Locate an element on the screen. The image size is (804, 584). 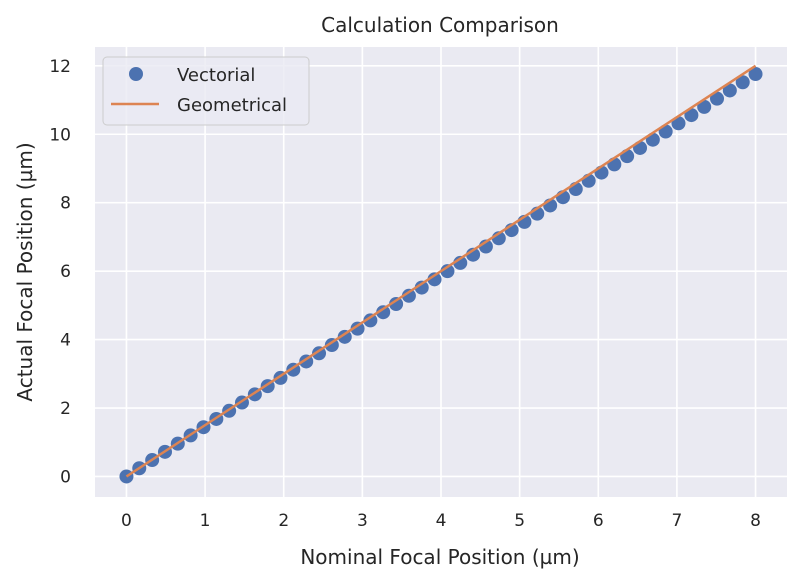
y-tick-label: 4 is located at coordinates (65, 341).